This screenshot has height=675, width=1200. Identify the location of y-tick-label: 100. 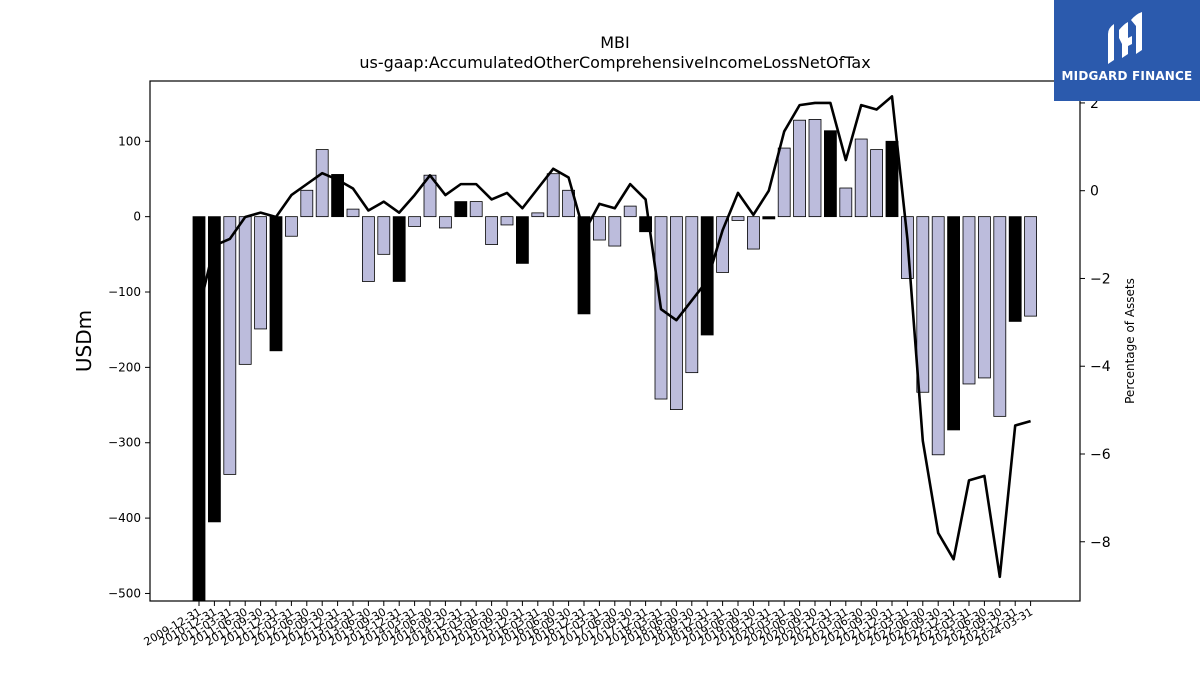
(129, 141).